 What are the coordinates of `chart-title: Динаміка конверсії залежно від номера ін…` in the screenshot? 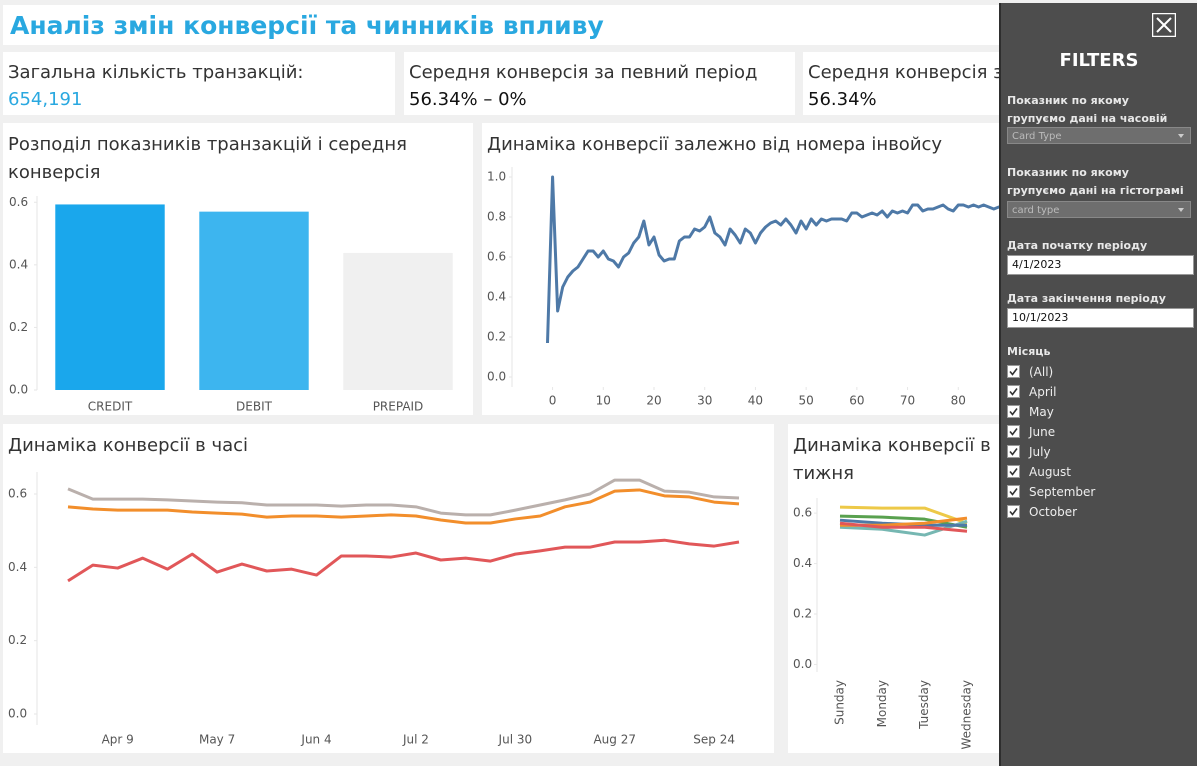 It's located at (715, 144).